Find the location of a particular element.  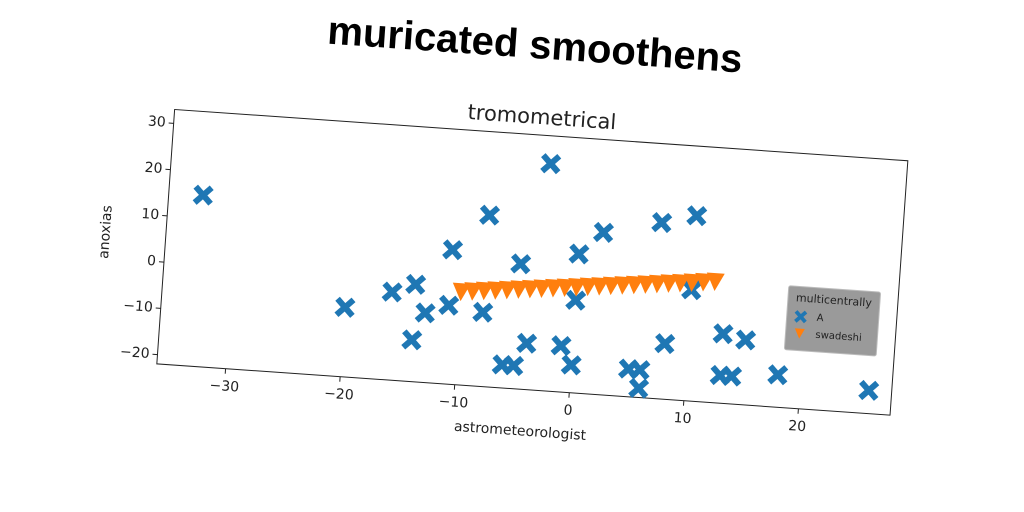

legend-label: swadeshi is located at coordinates (838, 337).